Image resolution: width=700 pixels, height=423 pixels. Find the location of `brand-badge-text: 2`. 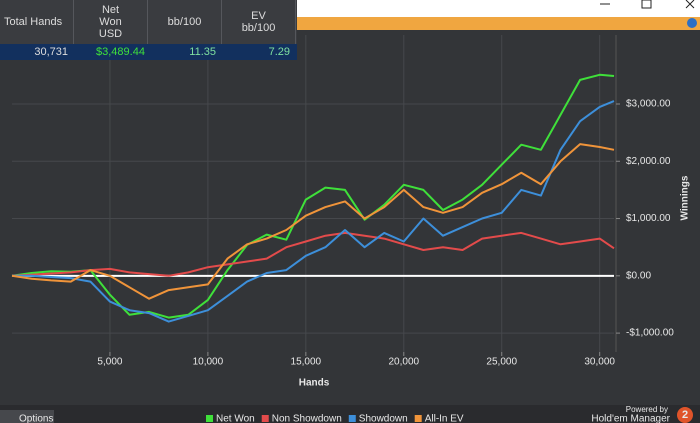

brand-badge-text: 2 is located at coordinates (685, 415).